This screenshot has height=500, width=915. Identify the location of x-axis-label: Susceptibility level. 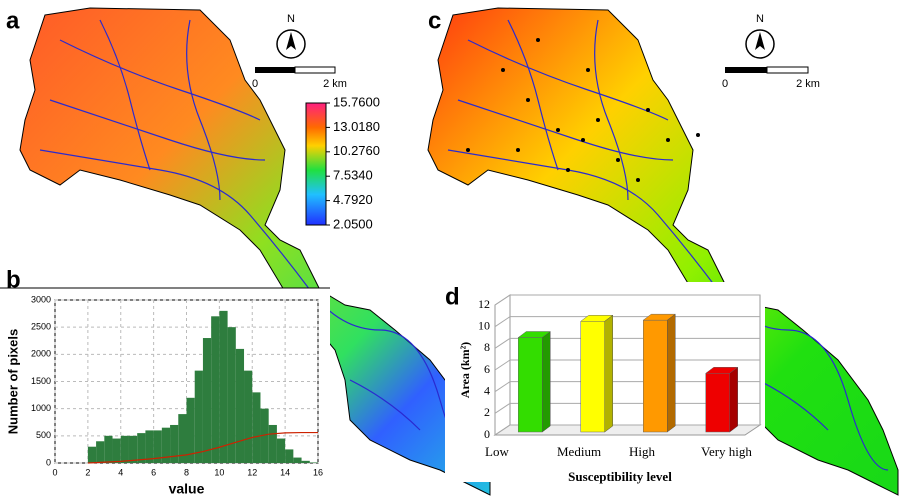
(620, 476).